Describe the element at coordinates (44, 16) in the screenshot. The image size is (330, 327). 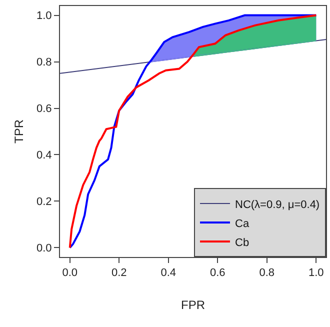
I see `y-tick-label: 1.0` at that location.